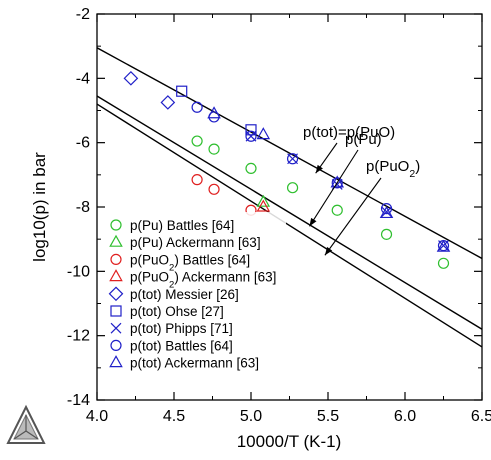  What do you see at coordinates (363, 139) in the screenshot?
I see `annotation-label: p(Pu)` at bounding box center [363, 139].